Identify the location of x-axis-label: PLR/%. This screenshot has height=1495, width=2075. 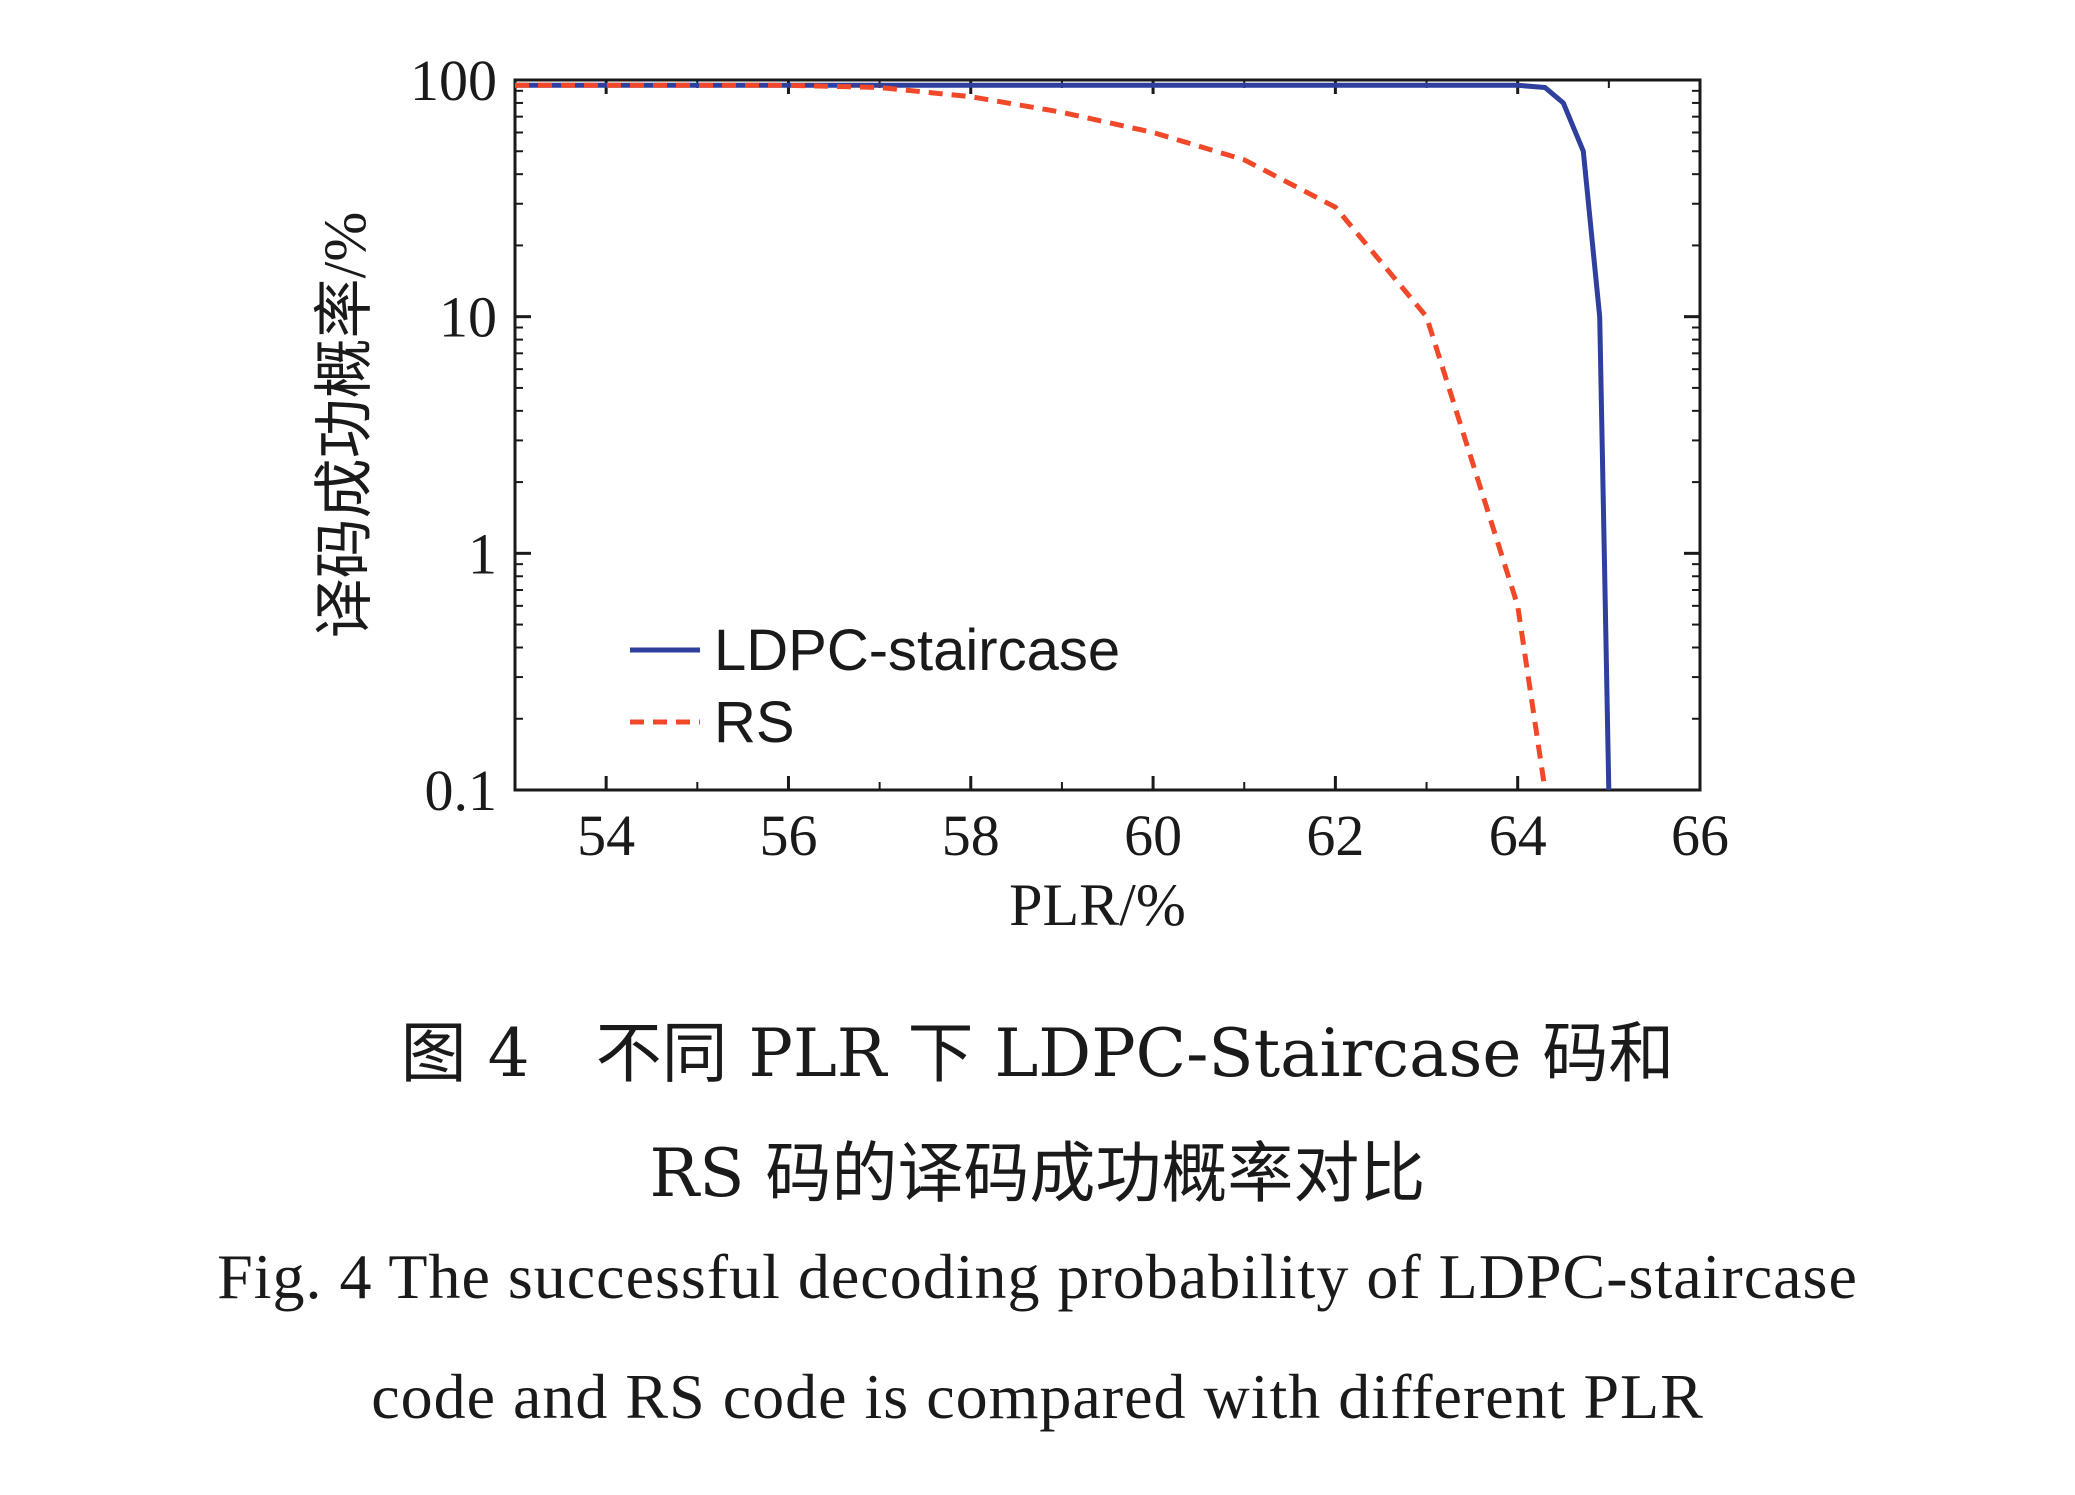
(1097, 905).